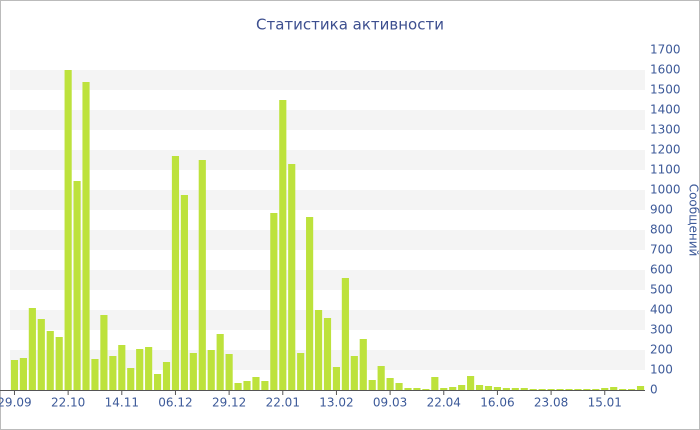  What do you see at coordinates (665, 130) in the screenshot?
I see `y-tick-label: 1300` at bounding box center [665, 130].